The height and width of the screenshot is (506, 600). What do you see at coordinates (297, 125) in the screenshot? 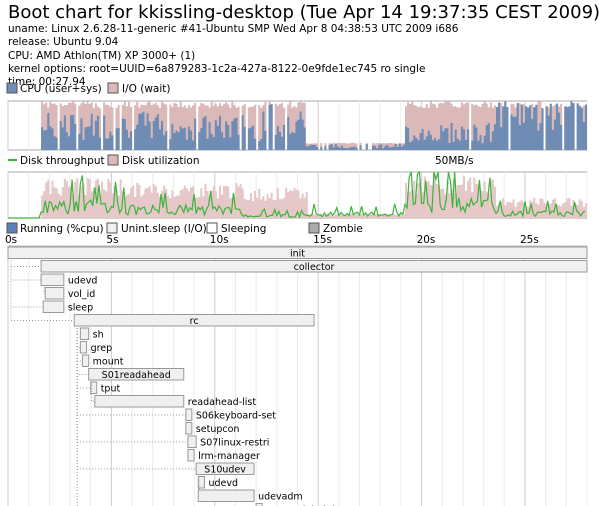
I see `cpu-usage-area` at bounding box center [297, 125].